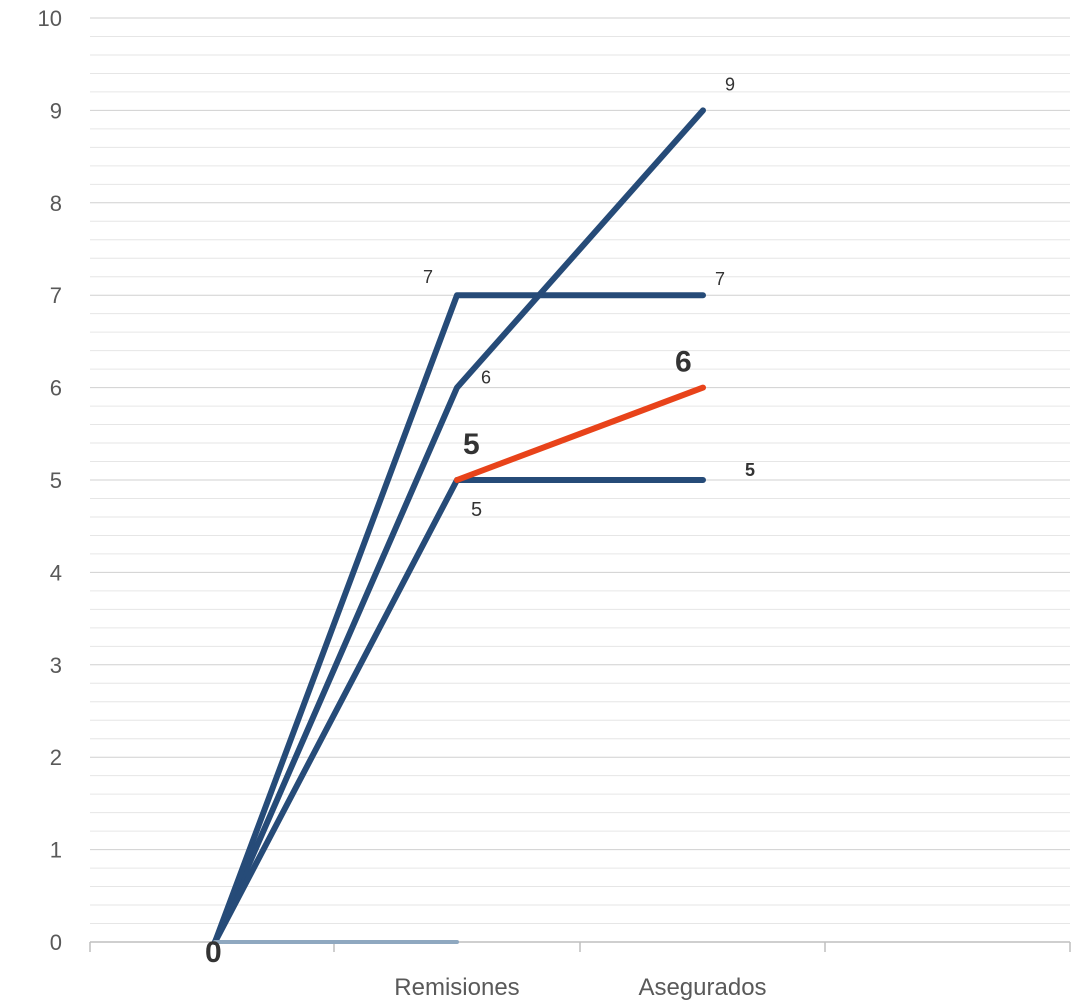  I want to click on data-label: 0, so click(213, 952).